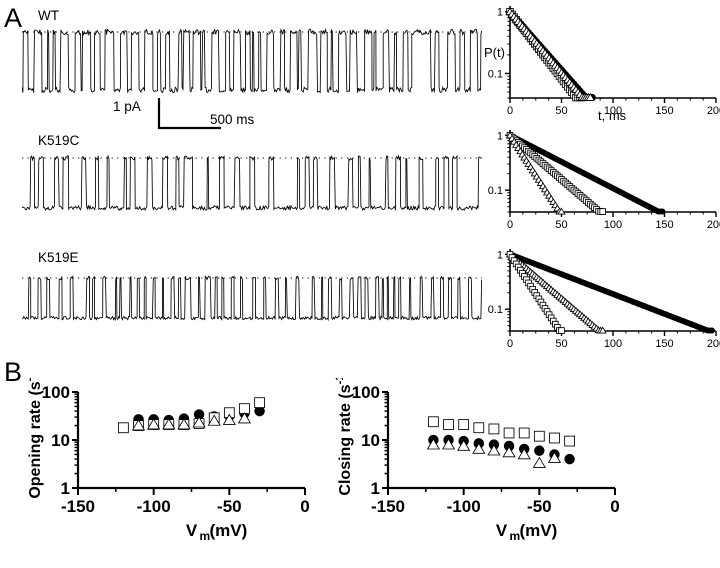  I want to click on scale-bar, so click(189, 114).